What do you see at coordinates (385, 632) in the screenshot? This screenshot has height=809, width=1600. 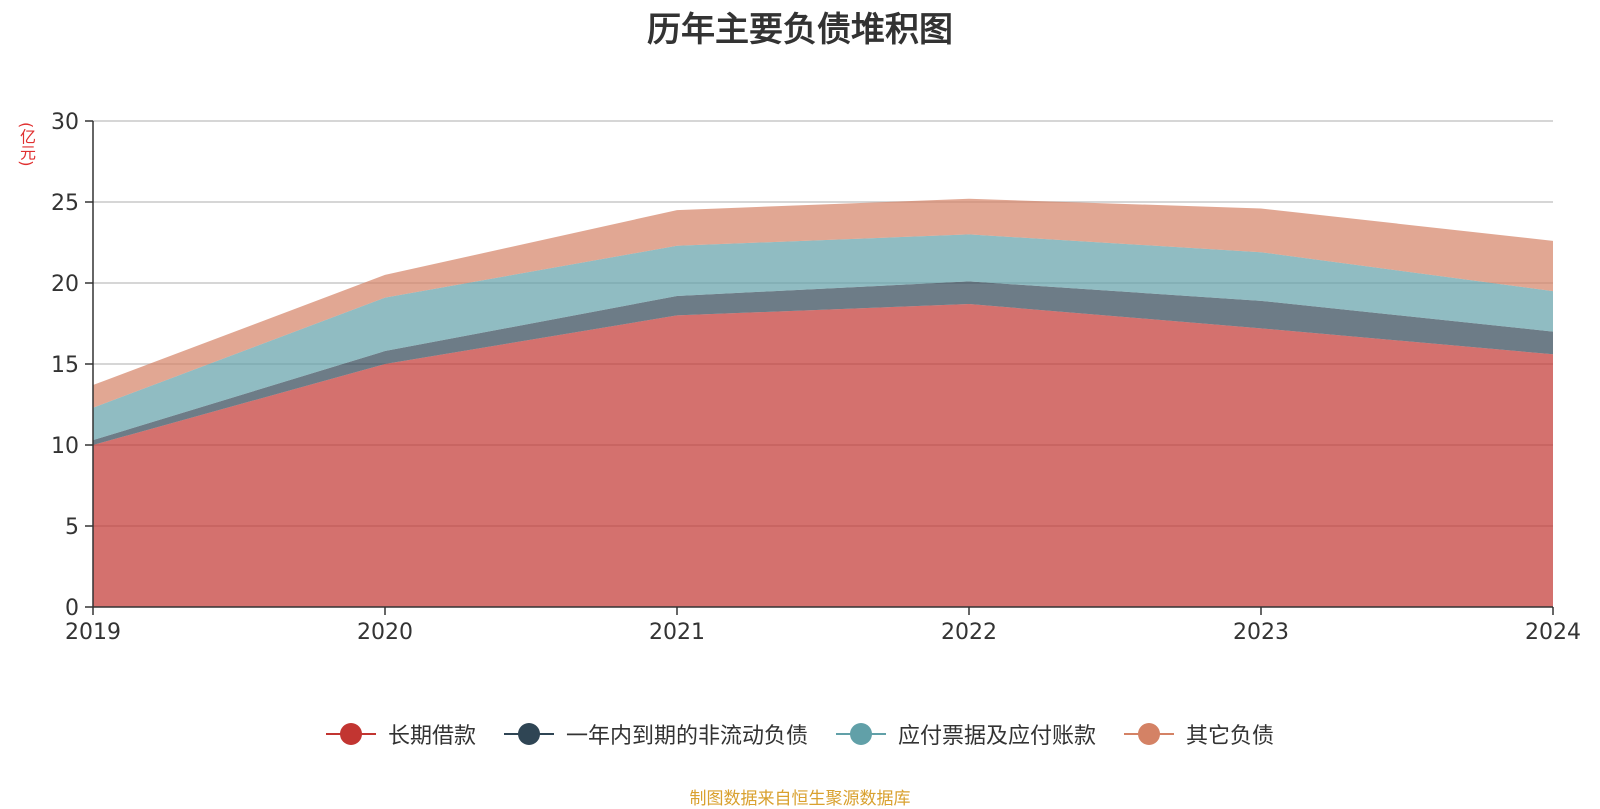 I see `x-tick-label: 2020` at bounding box center [385, 632].